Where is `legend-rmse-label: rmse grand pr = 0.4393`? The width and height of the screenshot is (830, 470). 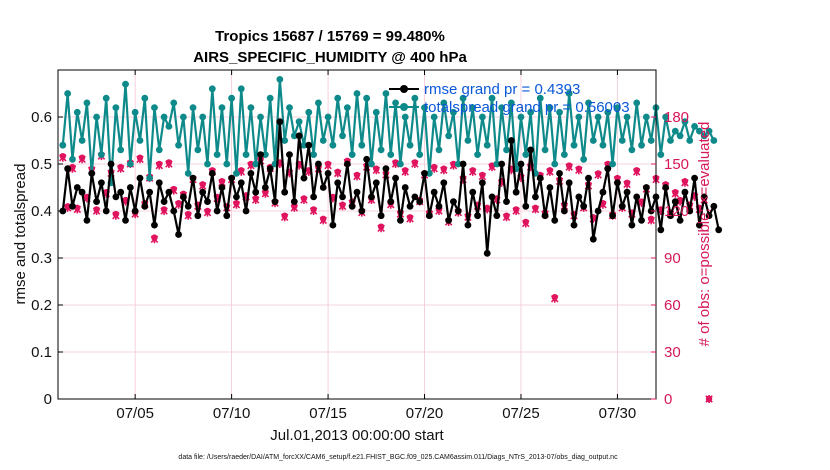 legend-rmse-label: rmse grand pr = 0.4393 is located at coordinates (502, 89).